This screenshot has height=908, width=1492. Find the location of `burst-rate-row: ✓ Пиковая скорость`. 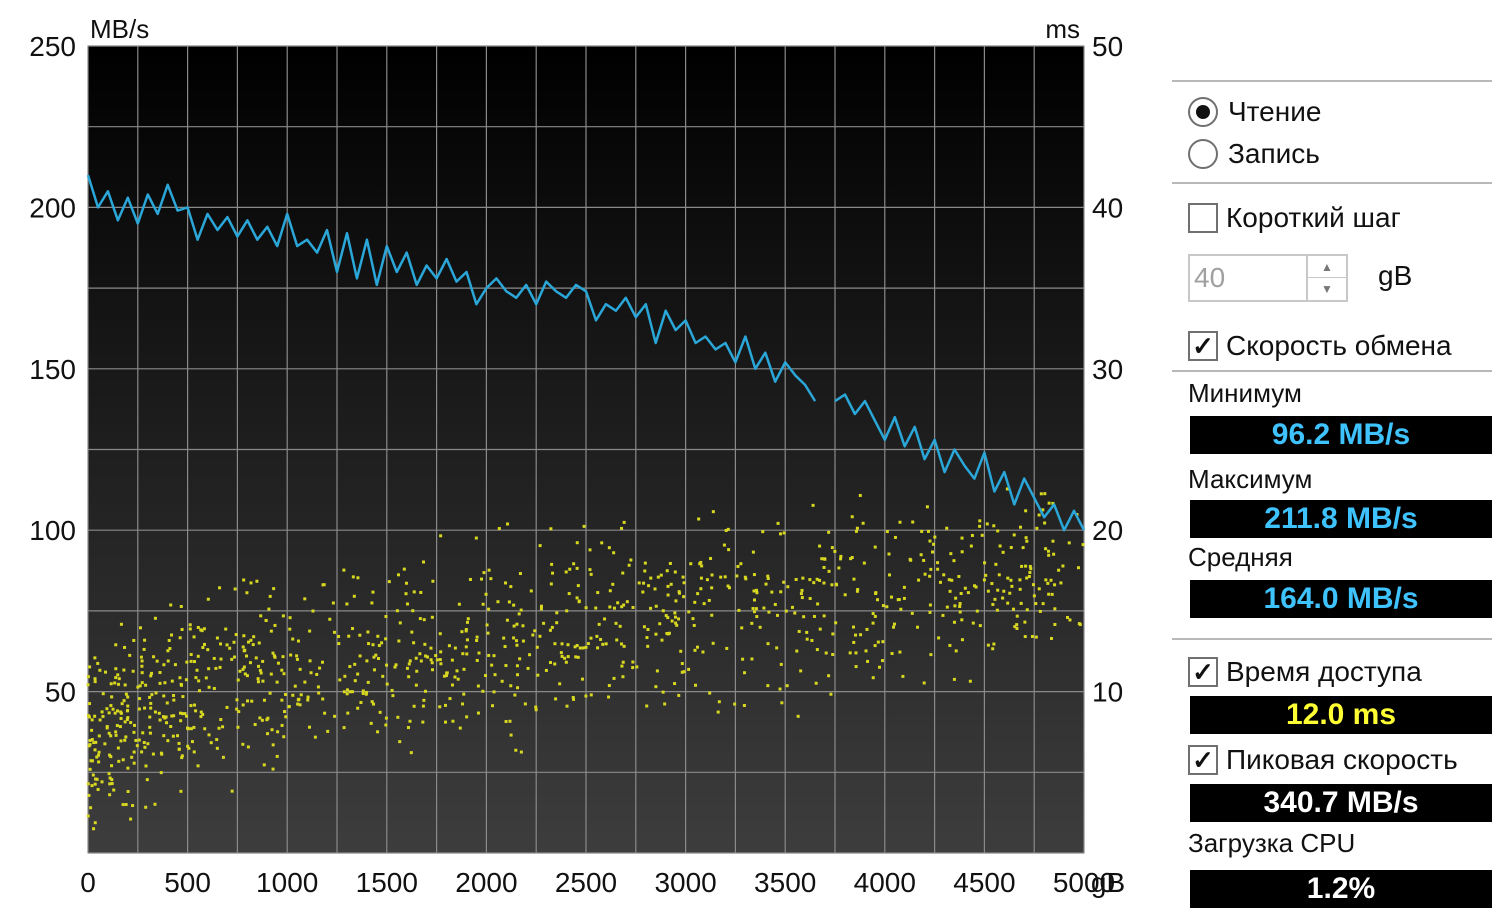

burst-rate-row: ✓ Пиковая скорость is located at coordinates (1323, 760).